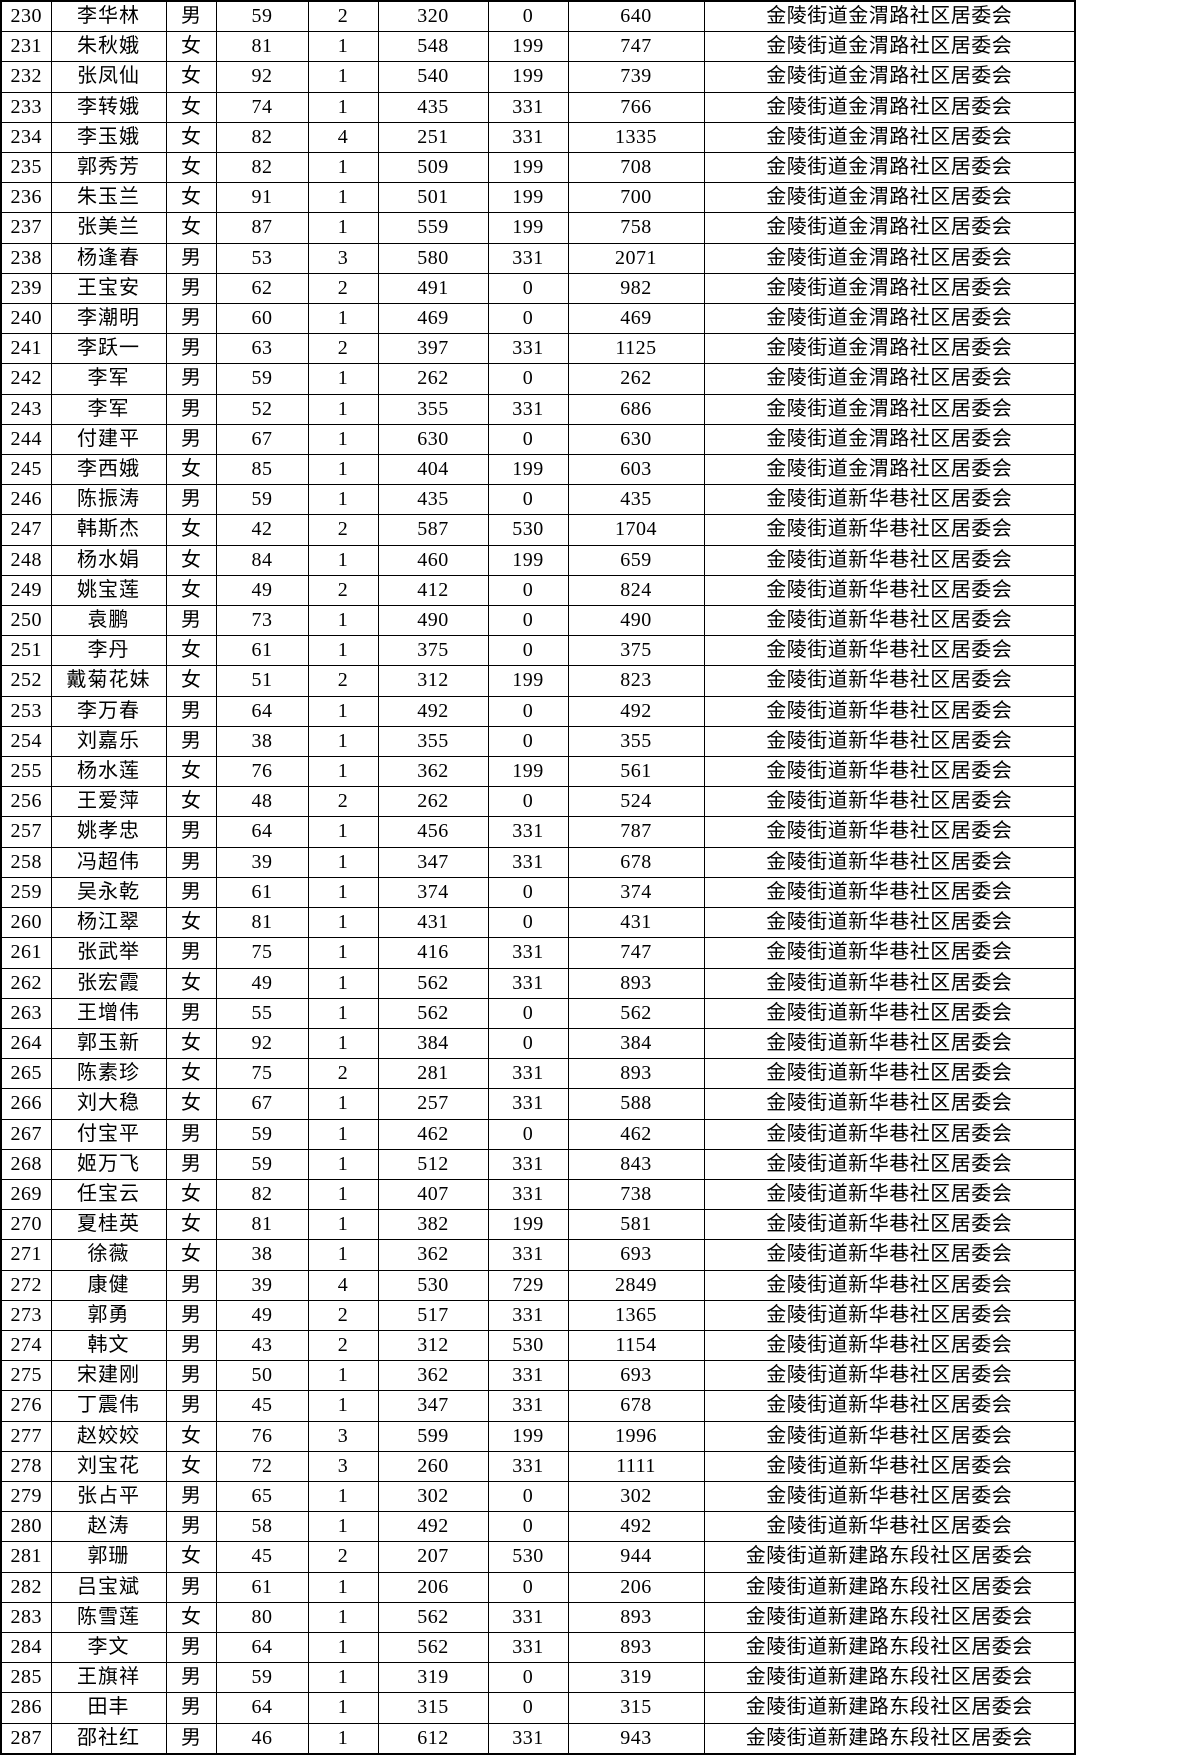 This screenshot has height=1755, width=1190. What do you see at coordinates (108, 1647) in the screenshot?
I see `cell-name: 李文` at bounding box center [108, 1647].